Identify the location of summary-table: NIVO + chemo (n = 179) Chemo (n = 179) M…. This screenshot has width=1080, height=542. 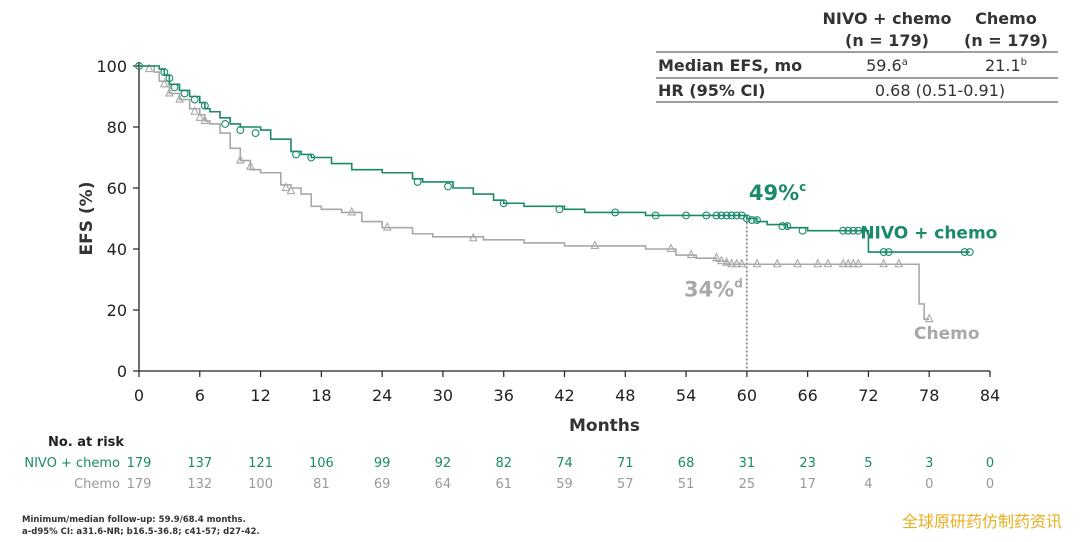
(857, 56).